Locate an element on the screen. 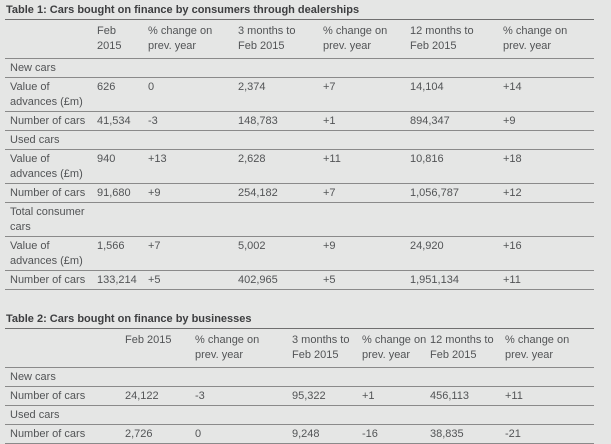 Image resolution: width=611 pixels, height=444 pixels. data-cell: -16 is located at coordinates (396, 434).